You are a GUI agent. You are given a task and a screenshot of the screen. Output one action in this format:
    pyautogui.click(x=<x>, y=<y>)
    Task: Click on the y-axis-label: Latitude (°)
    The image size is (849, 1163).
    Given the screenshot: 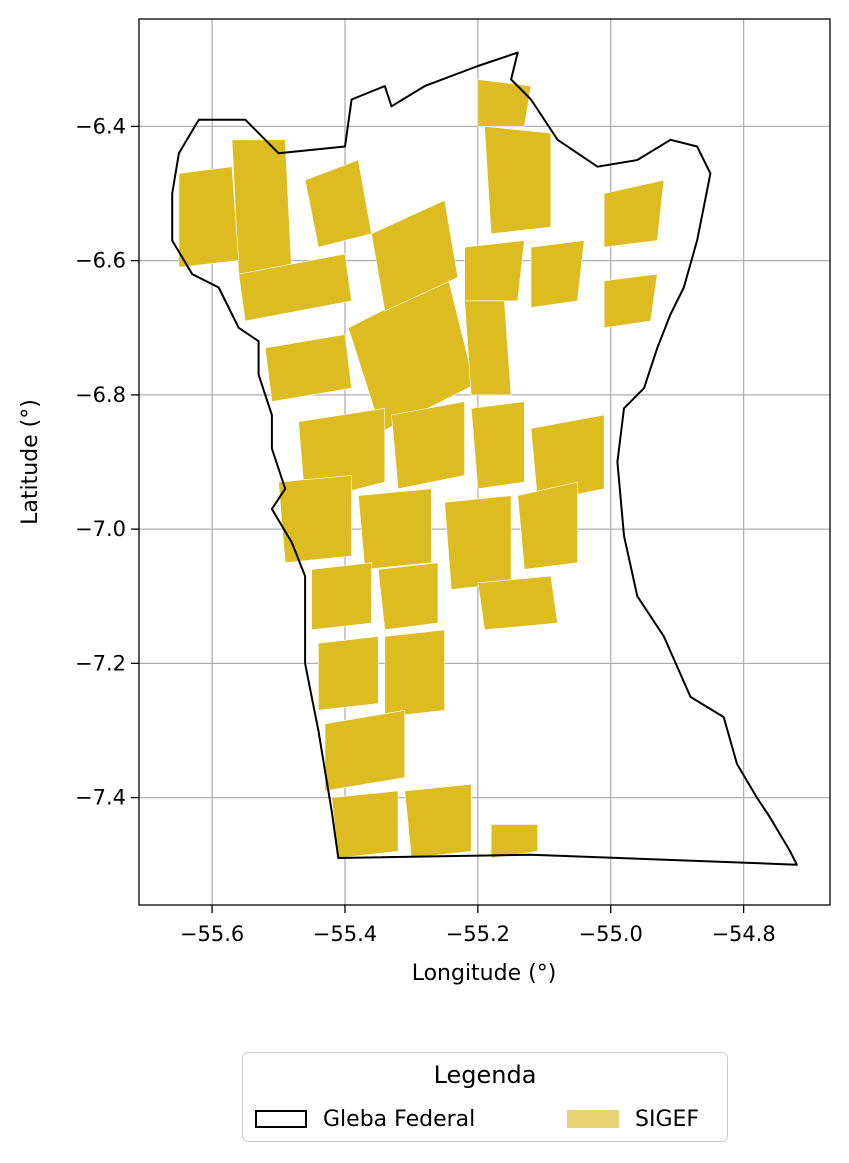 What is the action you would take?
    pyautogui.click(x=30, y=462)
    